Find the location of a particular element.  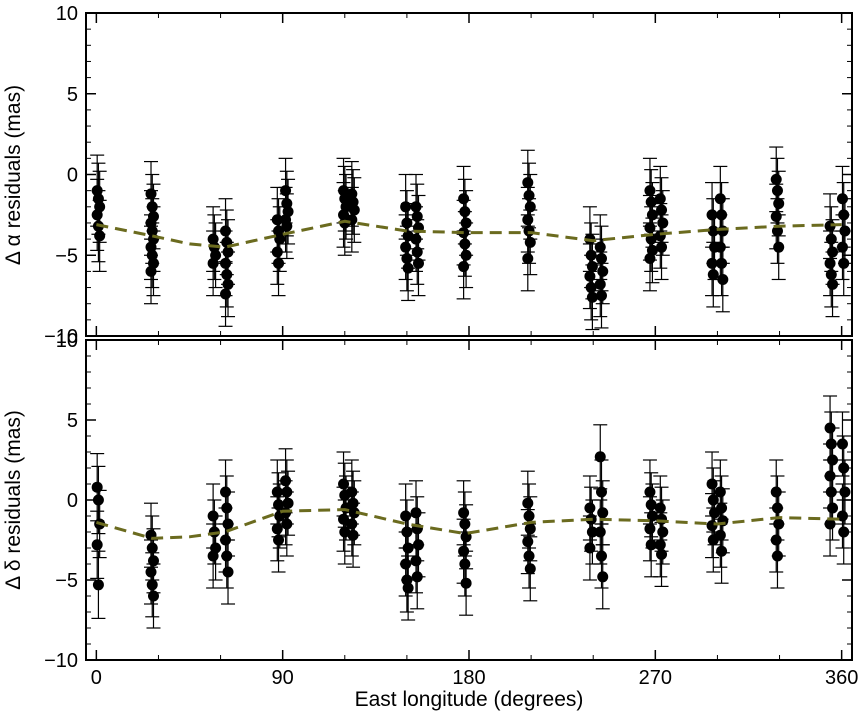

top-y-tick-labels: −10 −5 0 5 10 is located at coordinates (61, 175).